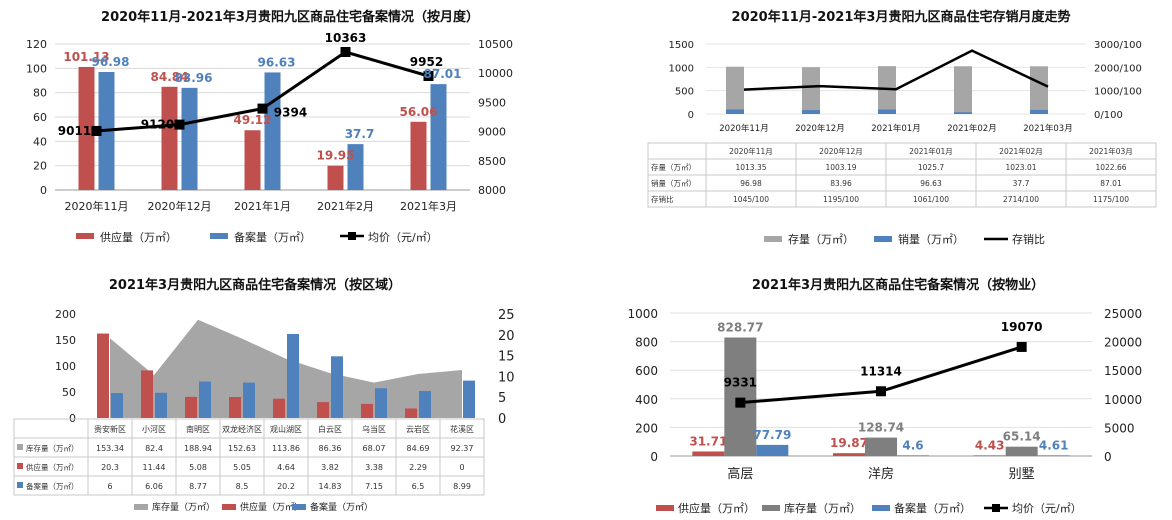 The width and height of the screenshot is (1172, 520). I want to click on table-cell: 1061/100, so click(931, 199).